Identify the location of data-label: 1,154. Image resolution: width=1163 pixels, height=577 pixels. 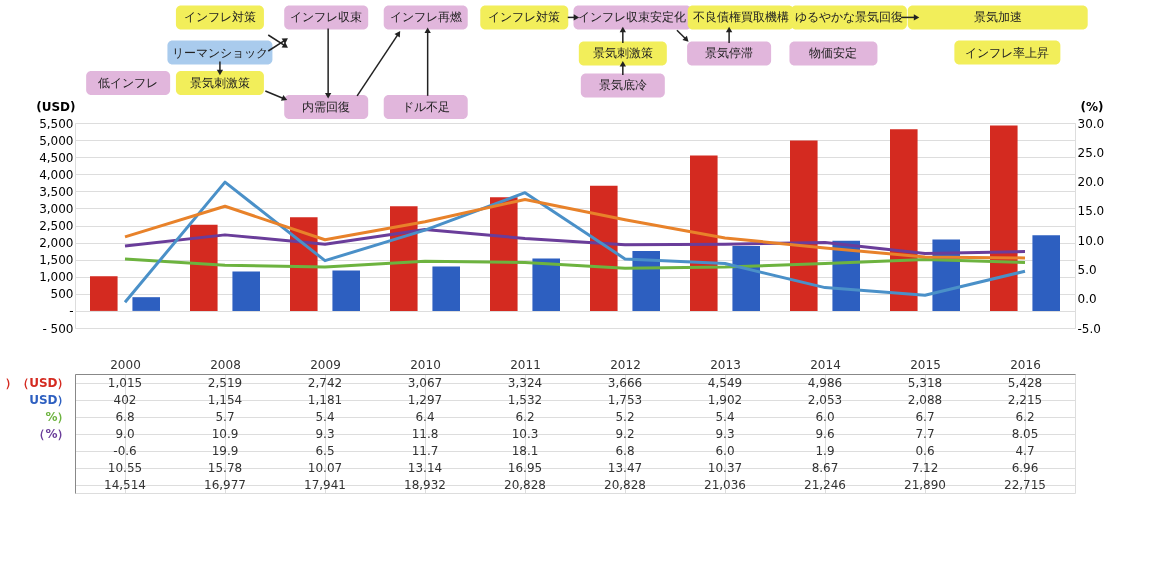
(225, 399).